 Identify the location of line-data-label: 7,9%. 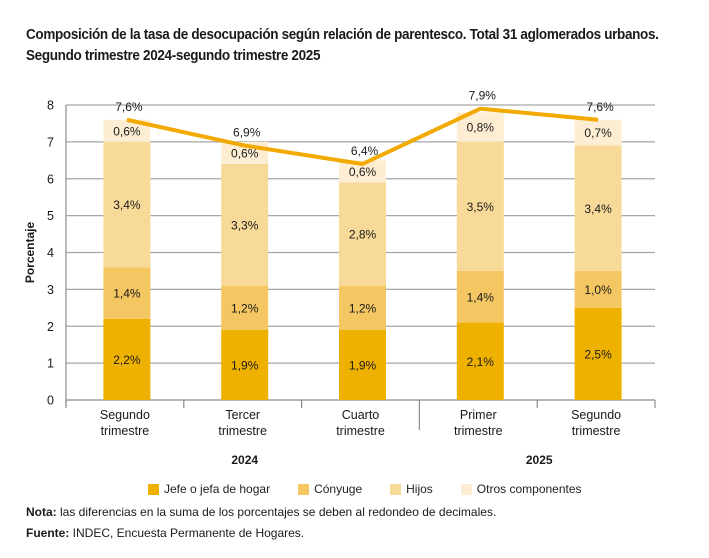
(483, 96).